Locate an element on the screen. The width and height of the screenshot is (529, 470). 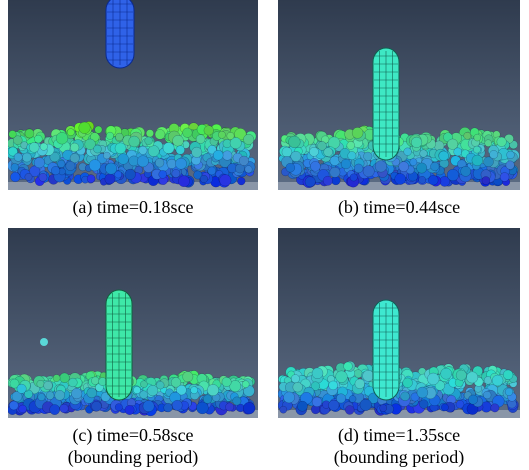
caption: (a) time=0.18sce is located at coordinates (133, 207).